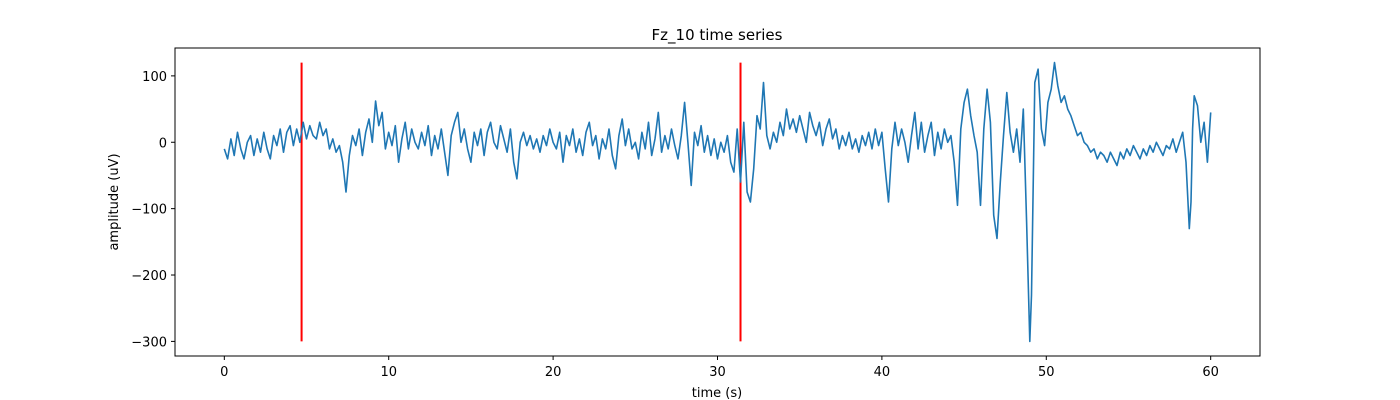  Describe the element at coordinates (717, 393) in the screenshot. I see `x-axis-label: time (s)` at that location.